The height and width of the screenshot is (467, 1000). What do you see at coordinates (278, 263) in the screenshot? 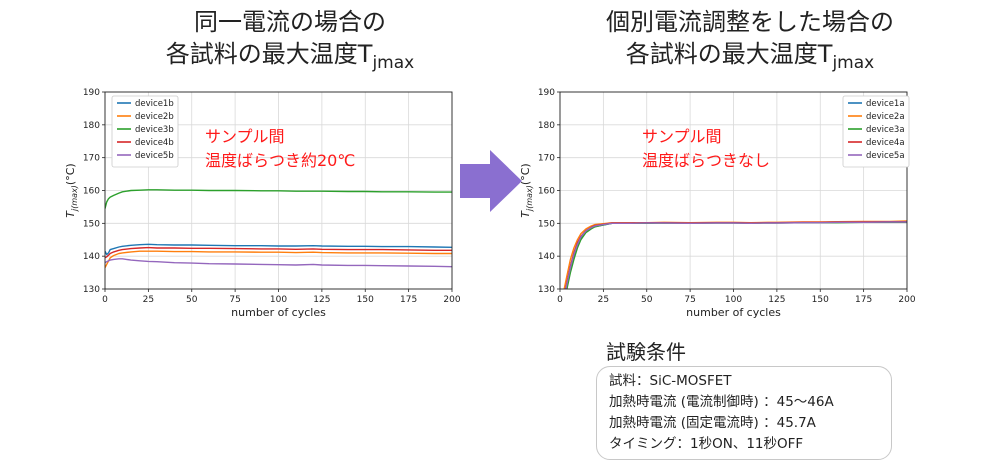
I see `series-line-device5b` at bounding box center [278, 263].